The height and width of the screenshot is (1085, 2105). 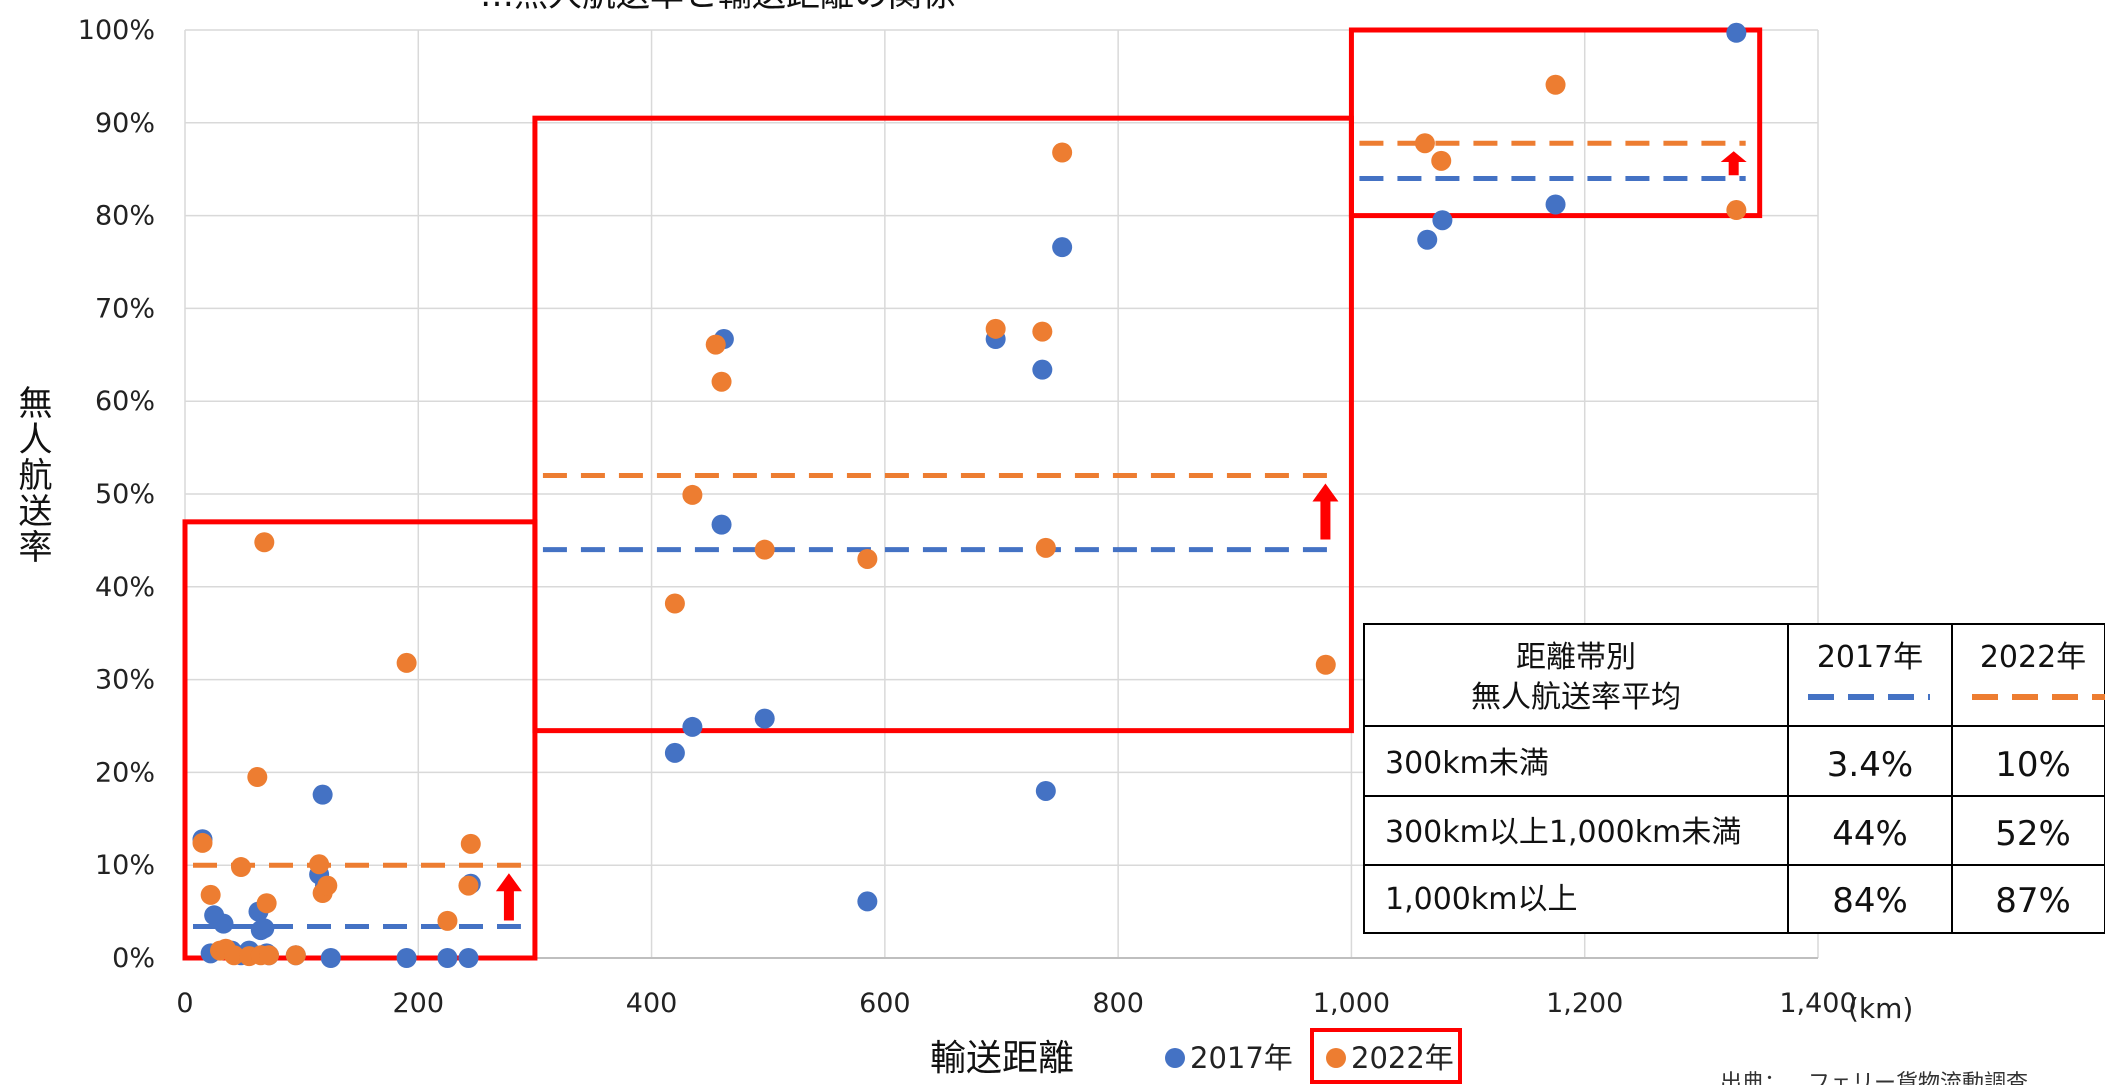 What do you see at coordinates (1870, 765) in the screenshot?
I see `table-value-2017: 3.4%` at bounding box center [1870, 765].